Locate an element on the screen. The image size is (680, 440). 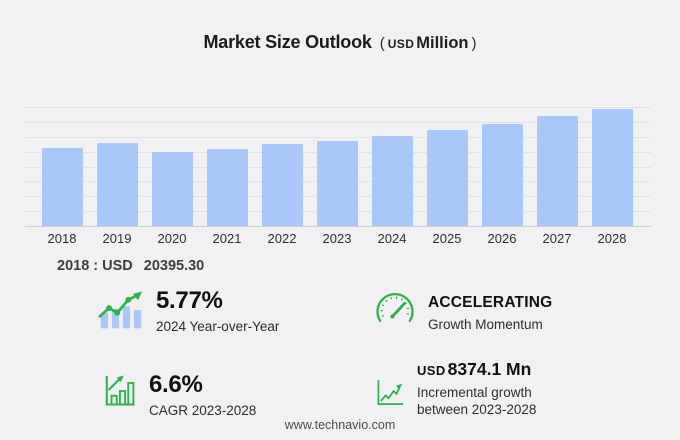
stat-momentum: ACCELERATING Growth Momentum is located at coordinates (463, 312).